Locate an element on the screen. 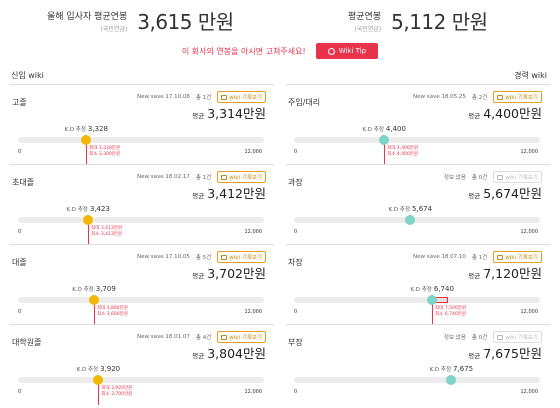 The height and width of the screenshot is (408, 560). panel-meta: New save 18.07.10 총 1건 wiki 기록보기 is located at coordinates (477, 257).